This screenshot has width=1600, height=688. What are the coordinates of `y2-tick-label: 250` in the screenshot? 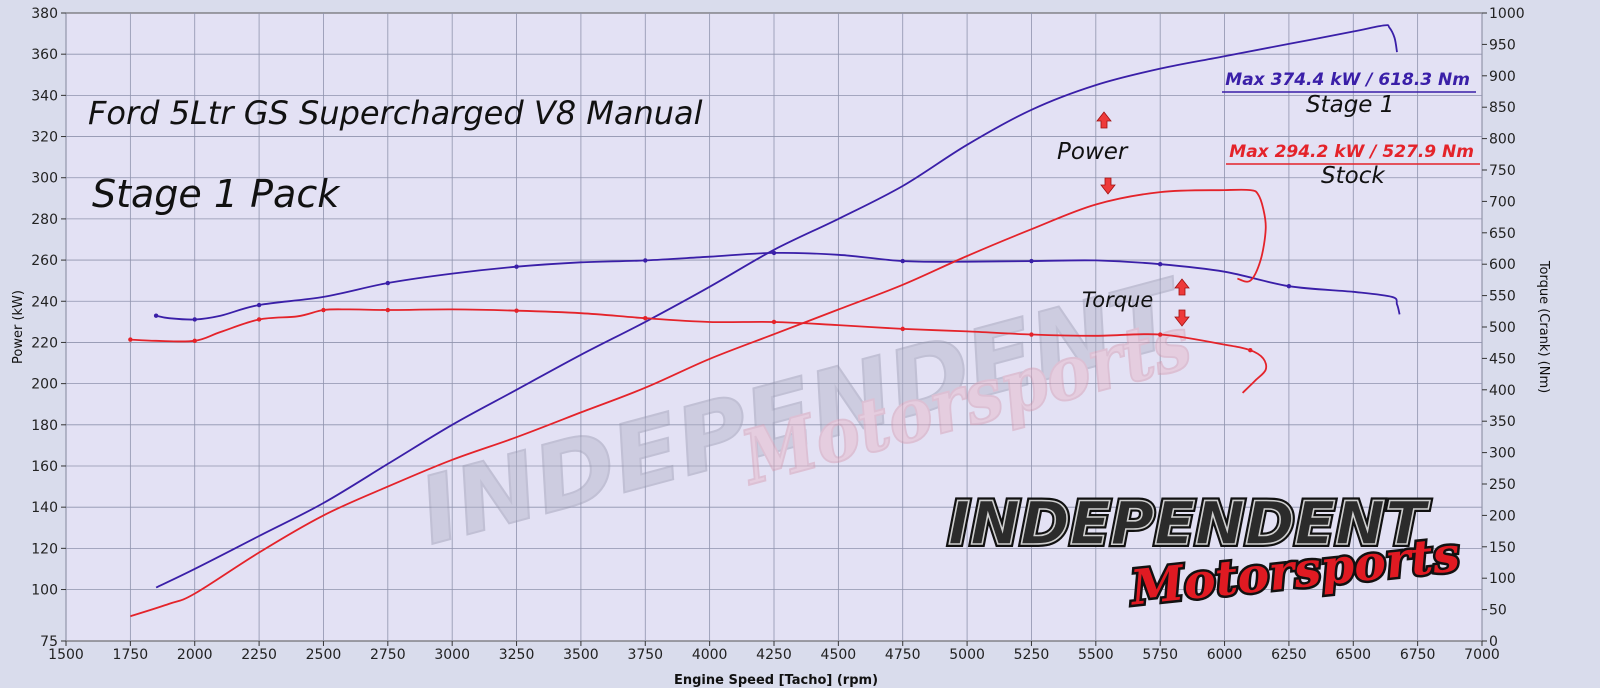 It's located at (1502, 485).